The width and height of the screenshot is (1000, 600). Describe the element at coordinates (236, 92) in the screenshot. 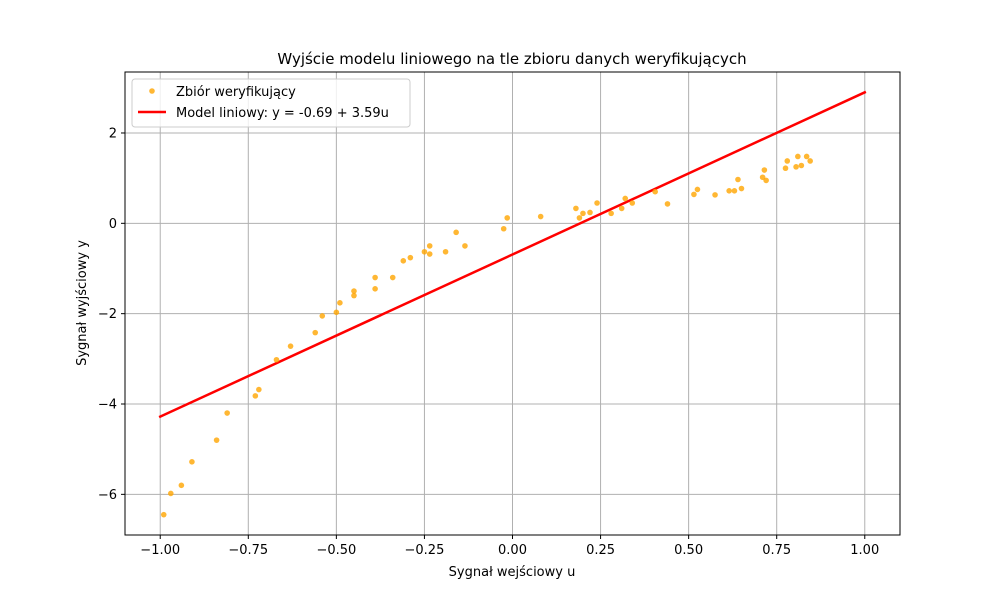

I see `legend-label-scatter: Zbiór weryfikujący` at that location.